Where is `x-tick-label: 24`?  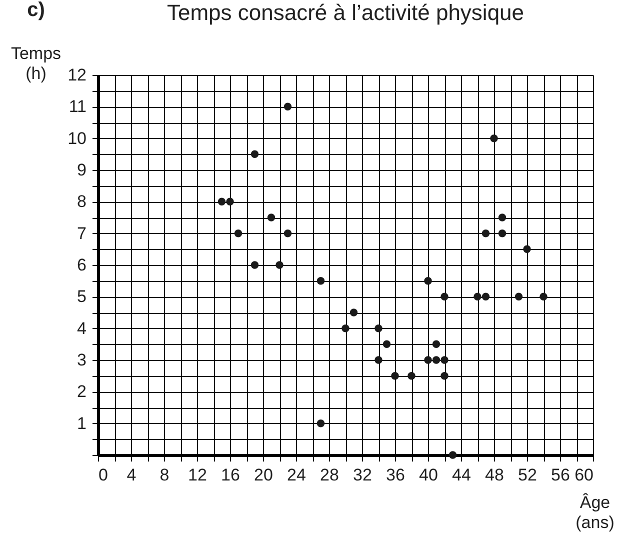
x-tick-label: 24 is located at coordinates (296, 475).